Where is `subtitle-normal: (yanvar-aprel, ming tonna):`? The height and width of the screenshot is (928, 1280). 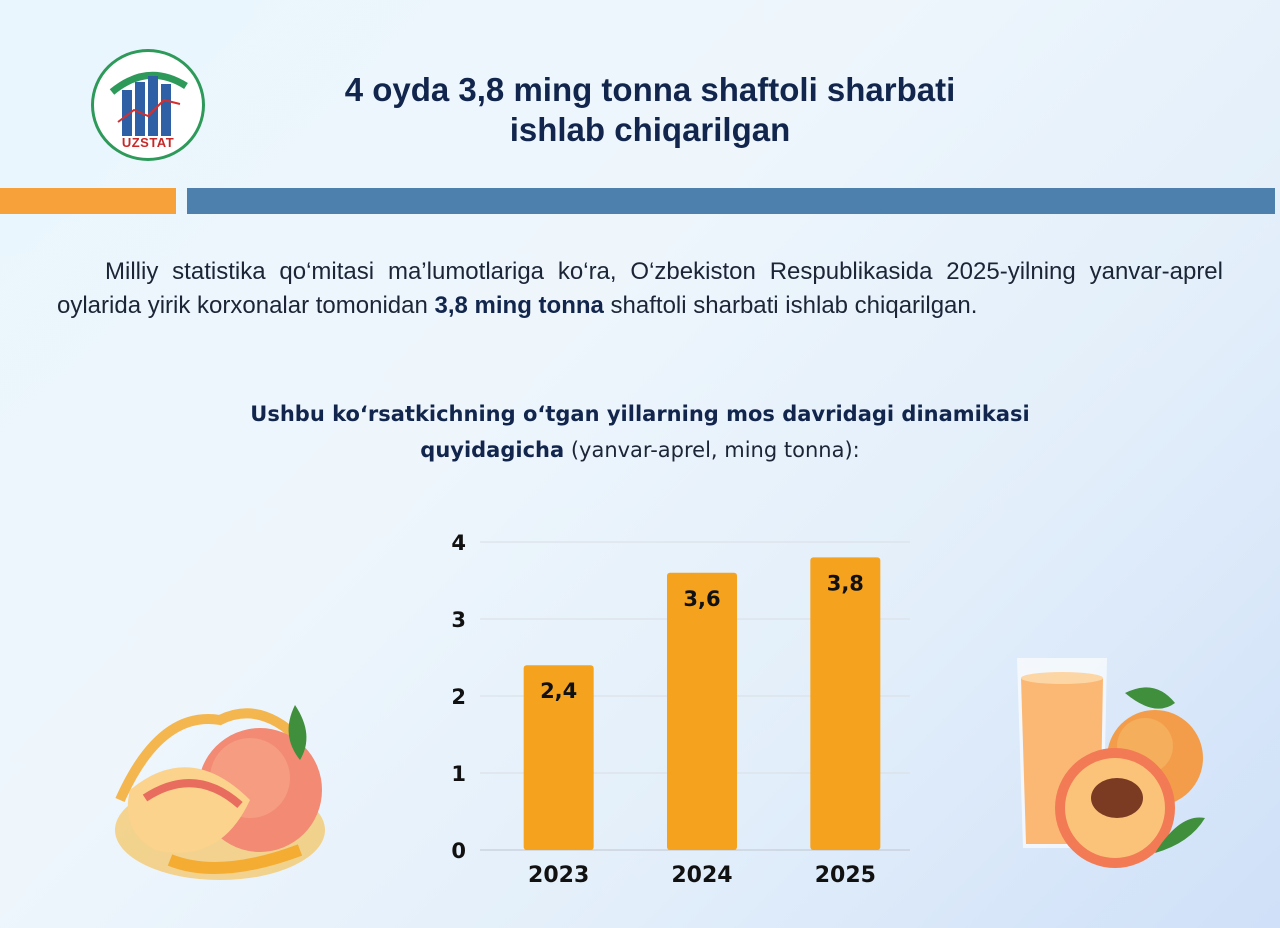 subtitle-normal: (yanvar-aprel, ming tonna): is located at coordinates (712, 450).